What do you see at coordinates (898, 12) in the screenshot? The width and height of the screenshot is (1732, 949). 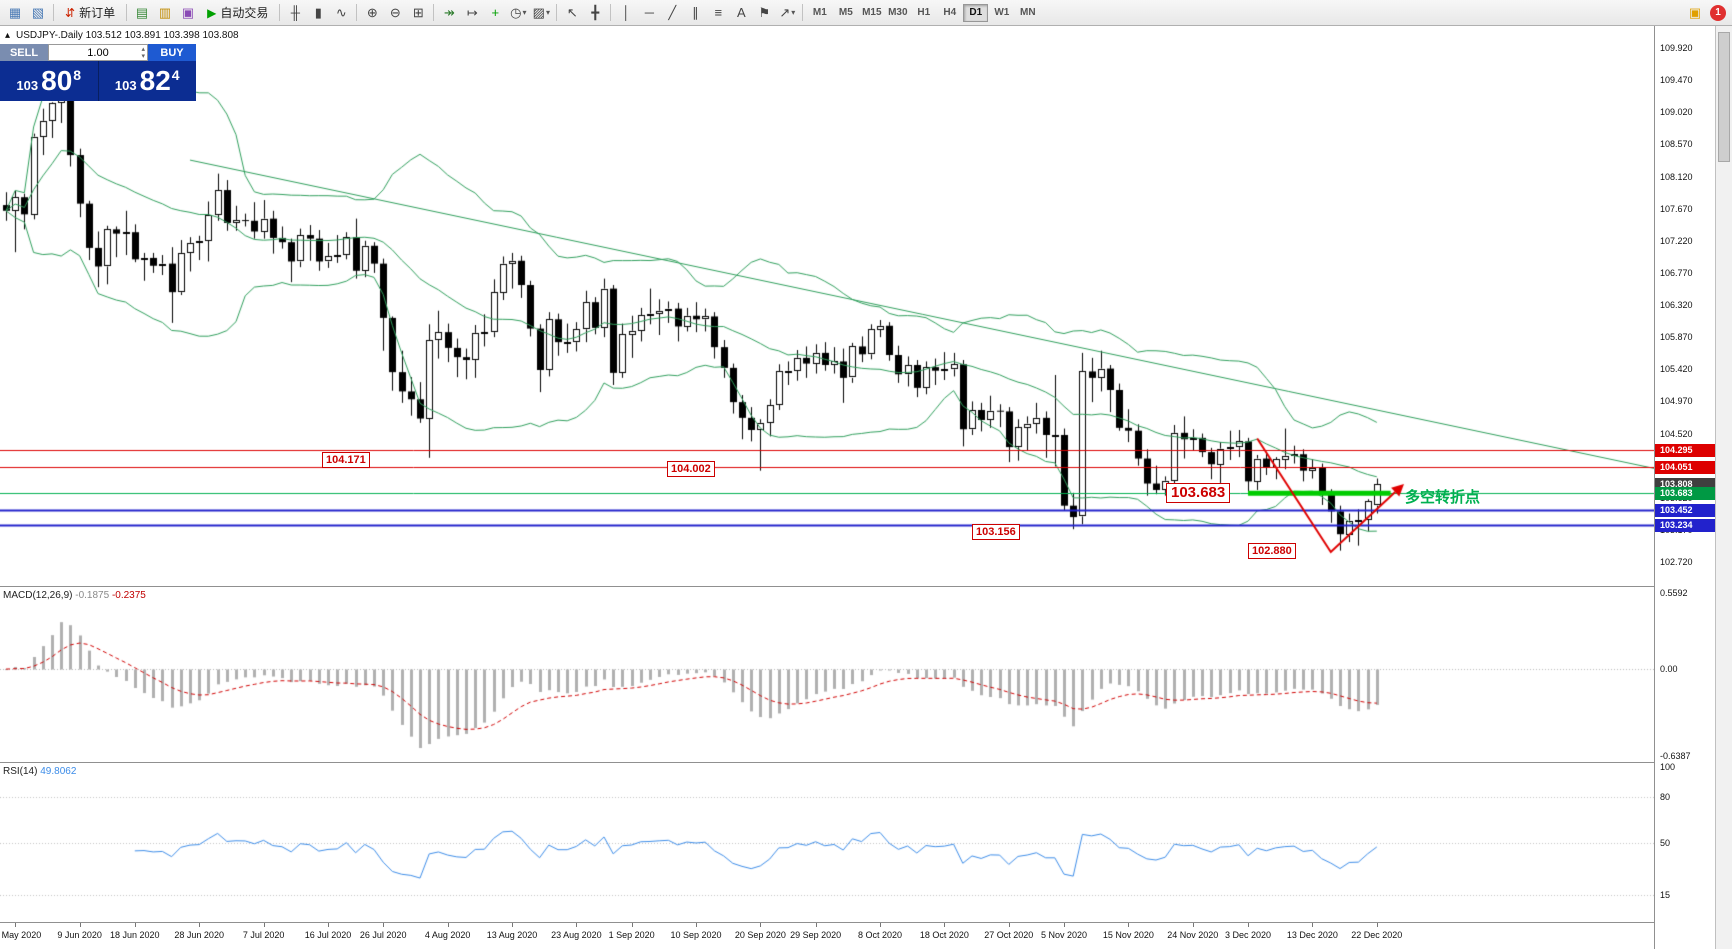 I see `timeframe-m30-button: M30` at bounding box center [898, 12].